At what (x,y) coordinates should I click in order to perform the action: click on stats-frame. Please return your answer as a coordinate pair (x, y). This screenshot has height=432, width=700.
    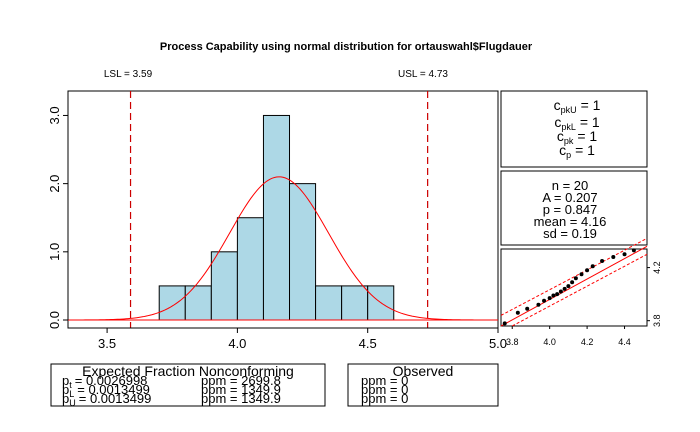
    Looking at the image, I should click on (574, 208).